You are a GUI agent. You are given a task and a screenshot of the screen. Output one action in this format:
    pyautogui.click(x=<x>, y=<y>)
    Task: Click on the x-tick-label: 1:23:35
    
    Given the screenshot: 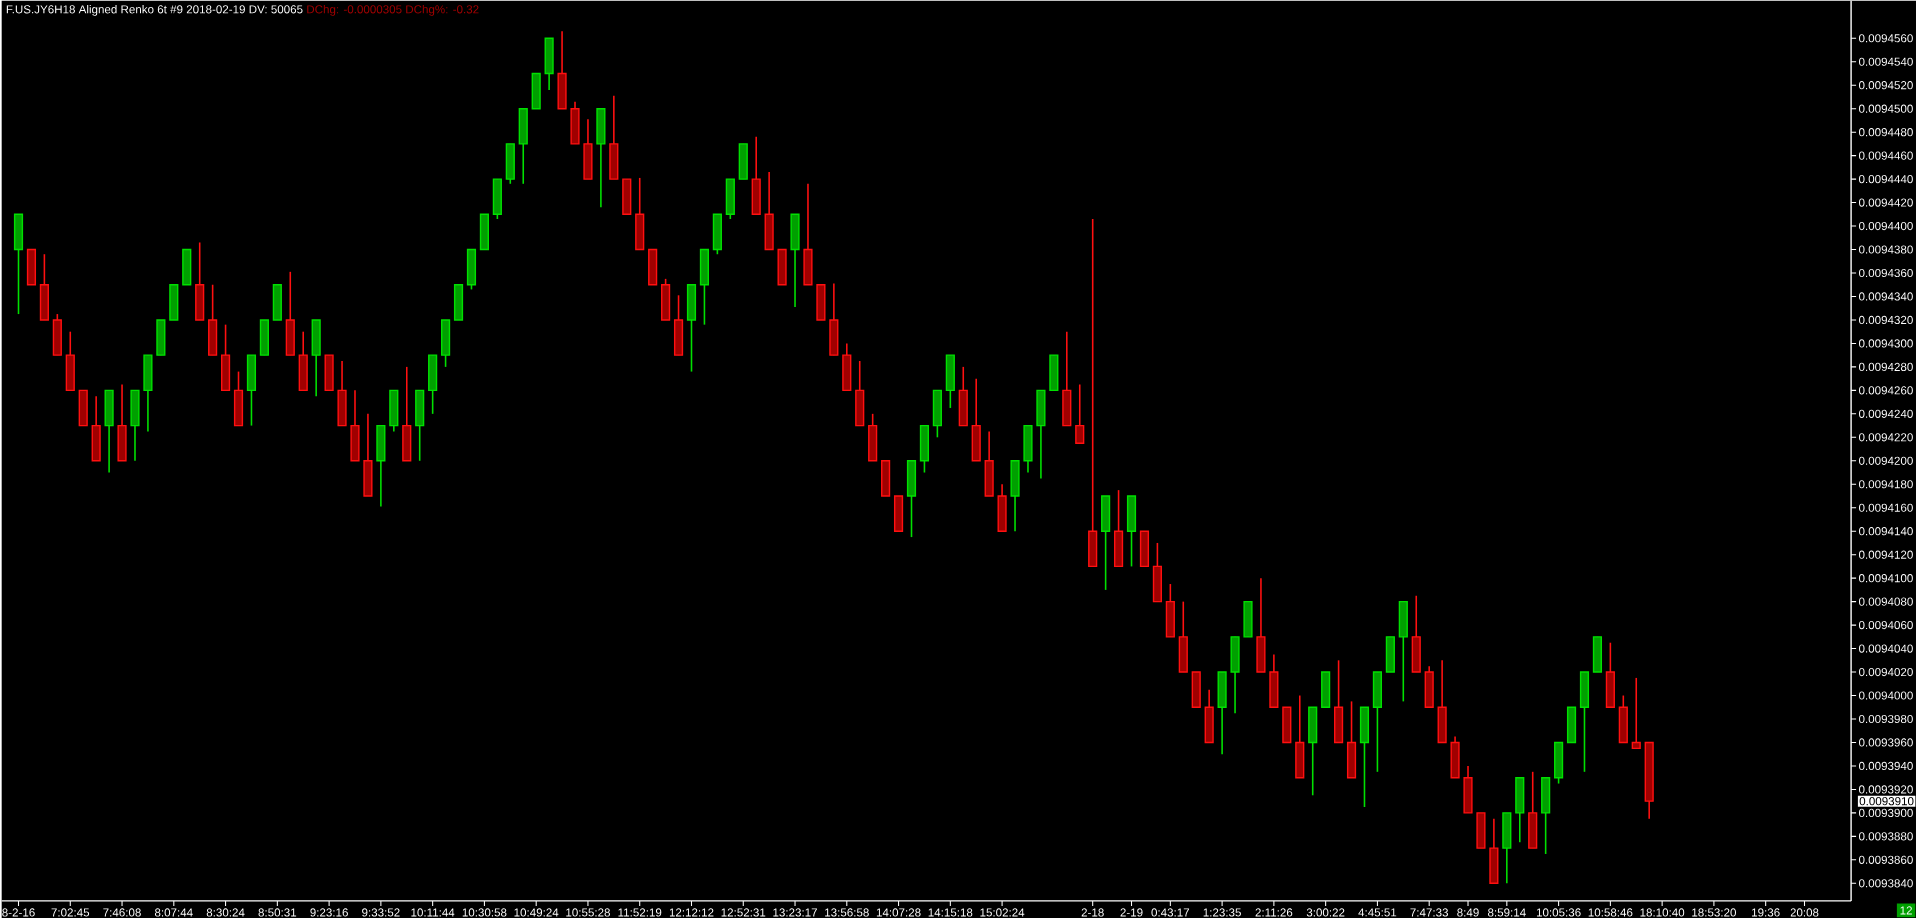 What is the action you would take?
    pyautogui.click(x=1222, y=912)
    